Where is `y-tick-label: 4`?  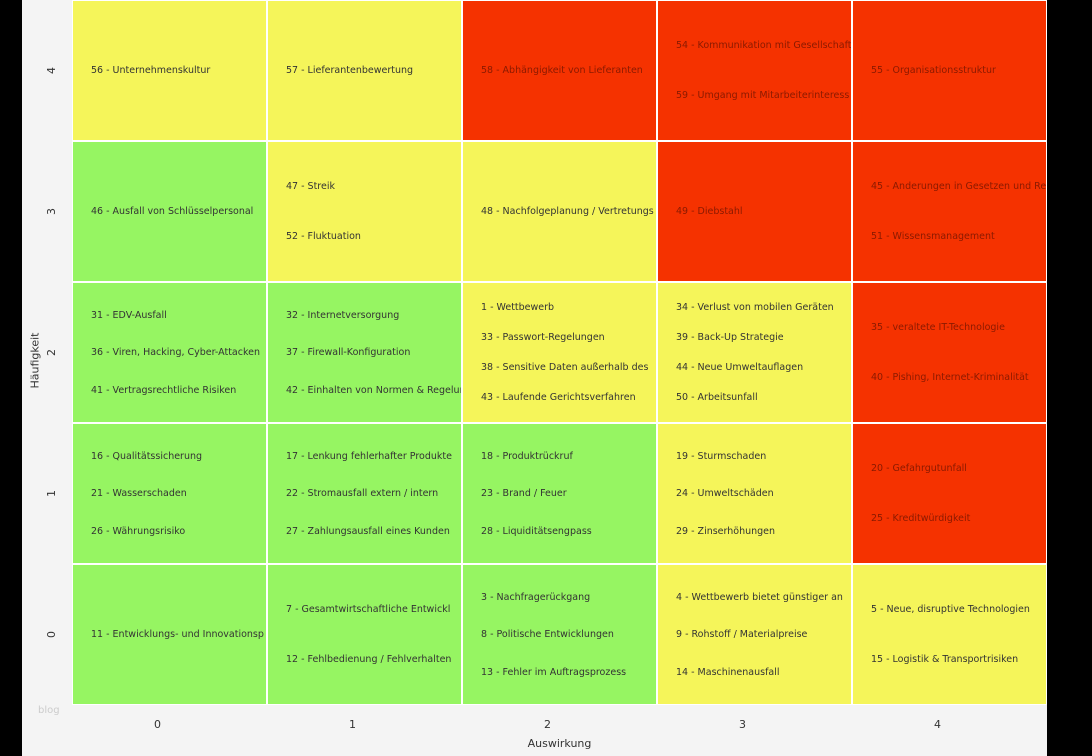
y-tick-label: 4 is located at coordinates (51, 70).